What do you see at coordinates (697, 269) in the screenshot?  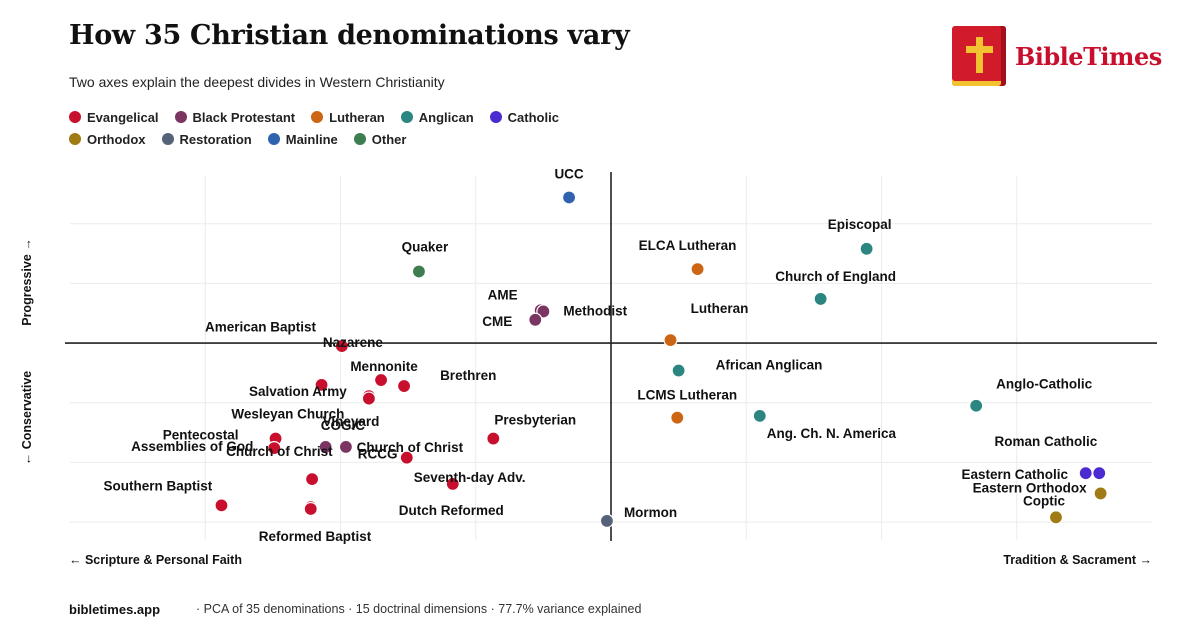 I see `point-elca-lutheran` at bounding box center [697, 269].